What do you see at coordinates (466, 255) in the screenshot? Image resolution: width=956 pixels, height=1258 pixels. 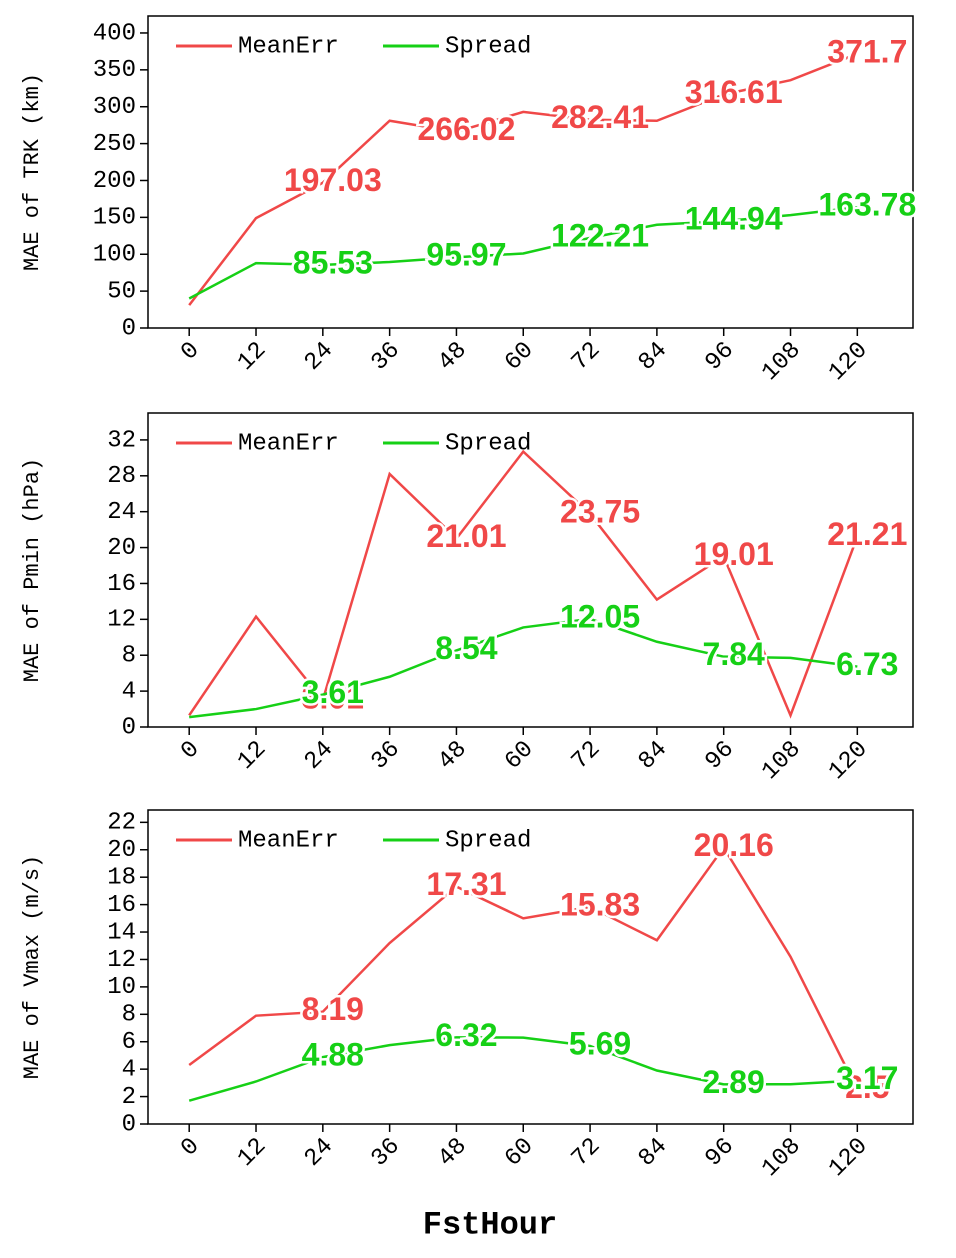 I see `value-label: 95.97` at bounding box center [466, 255].